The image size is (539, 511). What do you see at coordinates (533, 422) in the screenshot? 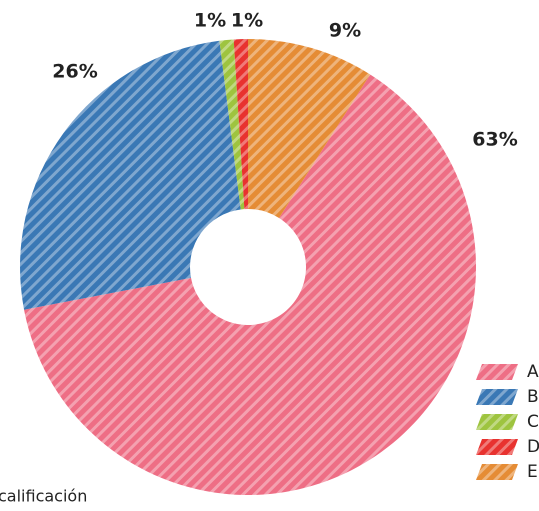
I see `legend-label: C` at bounding box center [533, 422].